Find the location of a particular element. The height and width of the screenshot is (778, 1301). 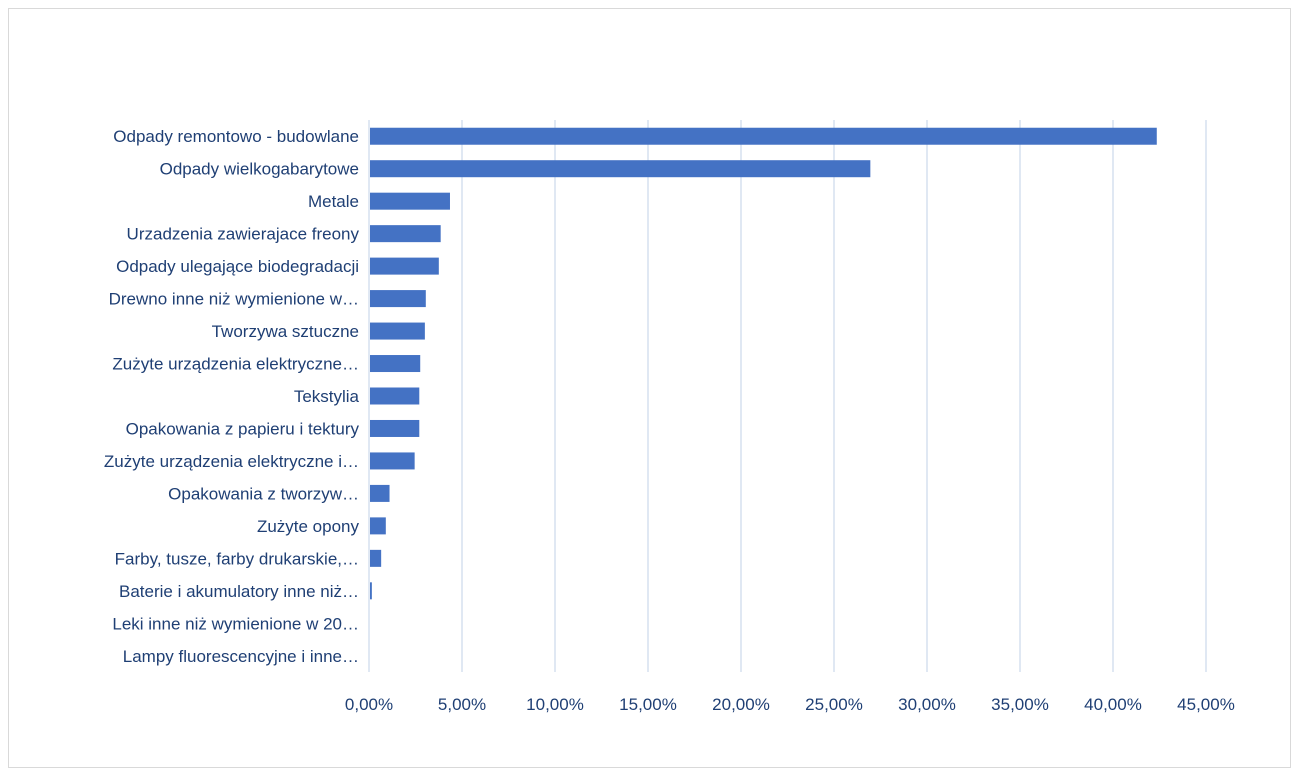

x-tick-label: 15,00% is located at coordinates (648, 704).